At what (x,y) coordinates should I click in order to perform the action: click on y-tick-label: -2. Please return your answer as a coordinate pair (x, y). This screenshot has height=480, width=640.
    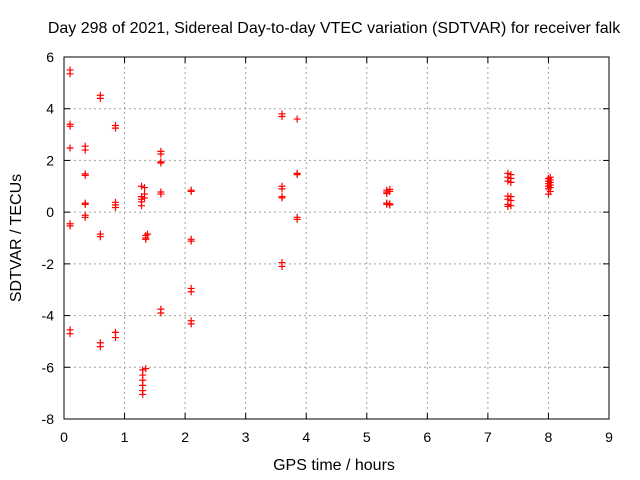
    Looking at the image, I should click on (48, 264).